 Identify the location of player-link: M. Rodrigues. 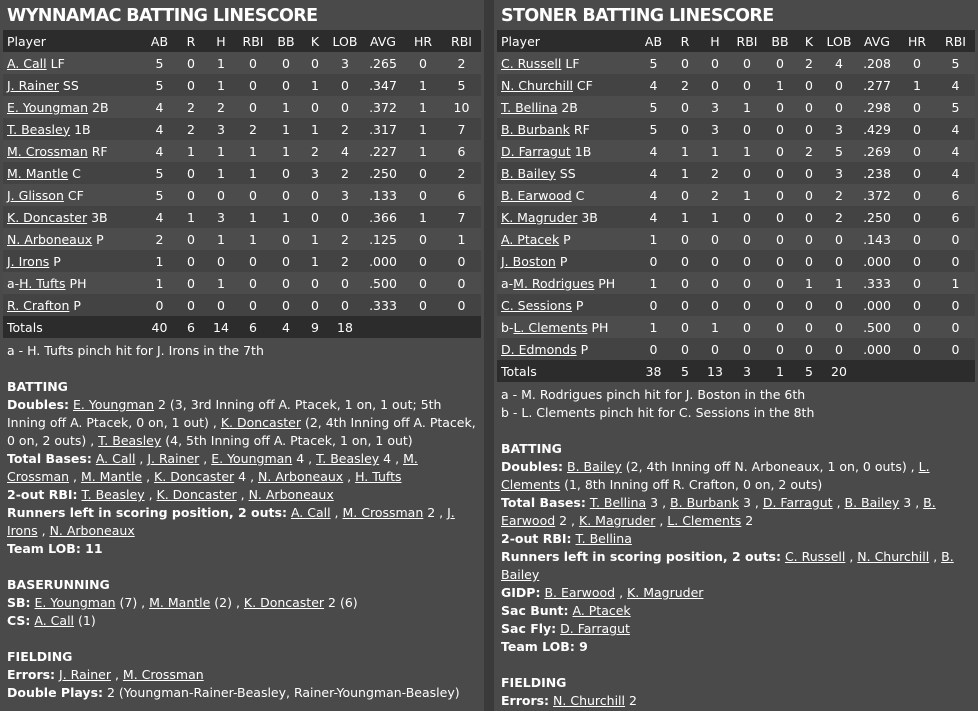
(554, 283).